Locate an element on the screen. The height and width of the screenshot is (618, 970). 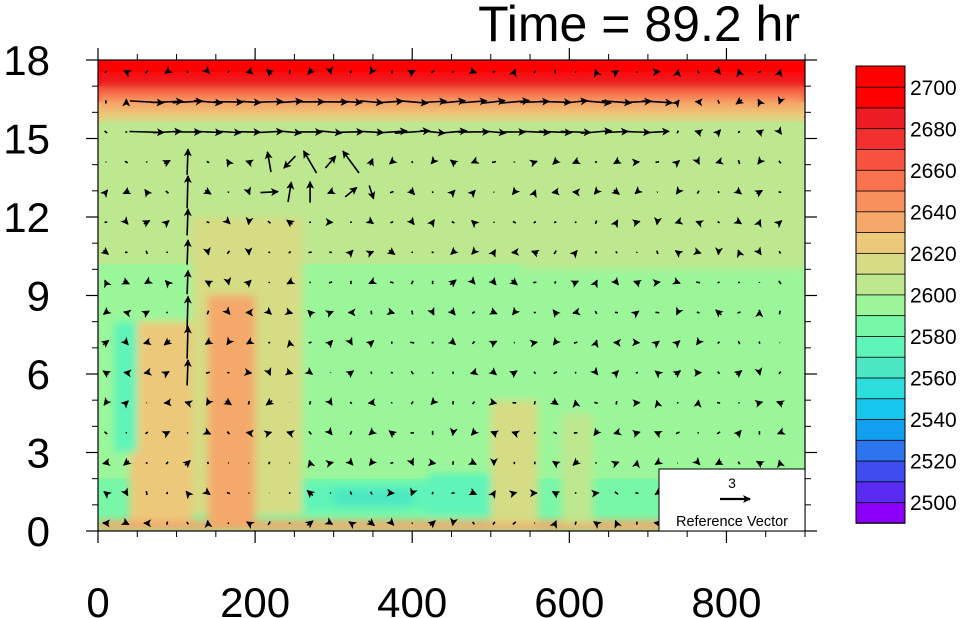
y-tick-label: 18 is located at coordinates (26, 60).